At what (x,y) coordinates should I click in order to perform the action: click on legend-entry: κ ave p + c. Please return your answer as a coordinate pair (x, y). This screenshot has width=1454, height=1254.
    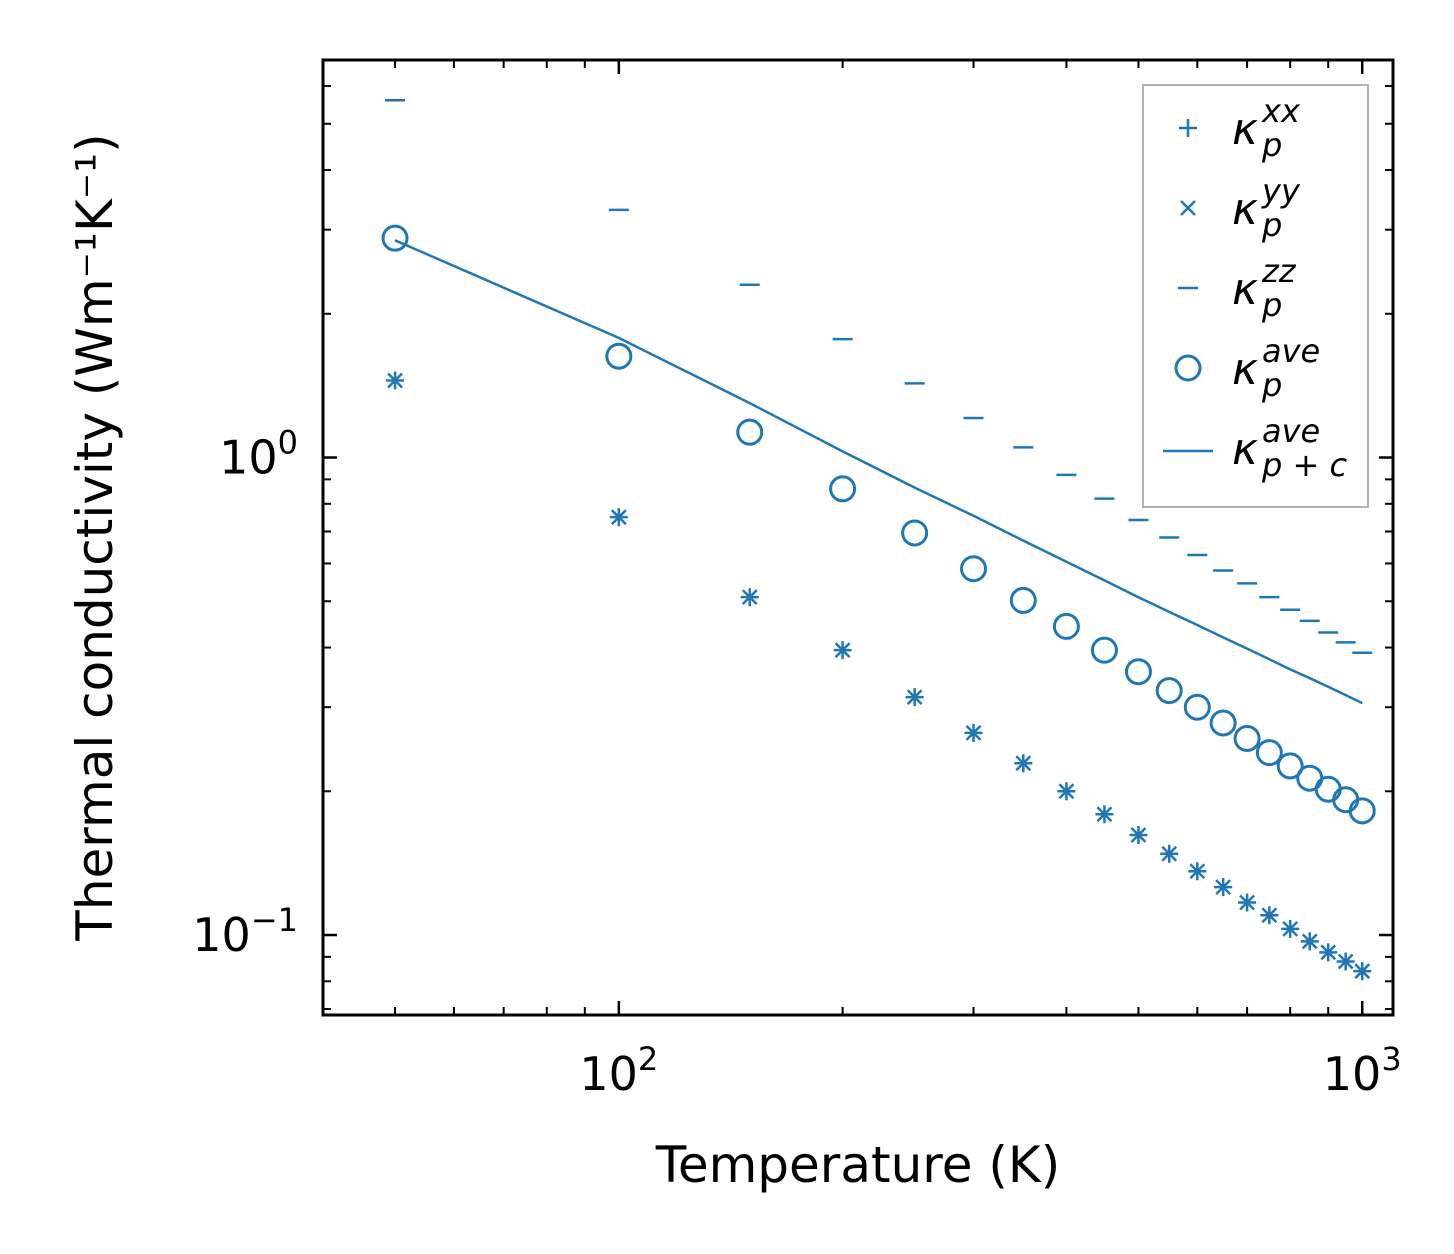
    Looking at the image, I should click on (1255, 448).